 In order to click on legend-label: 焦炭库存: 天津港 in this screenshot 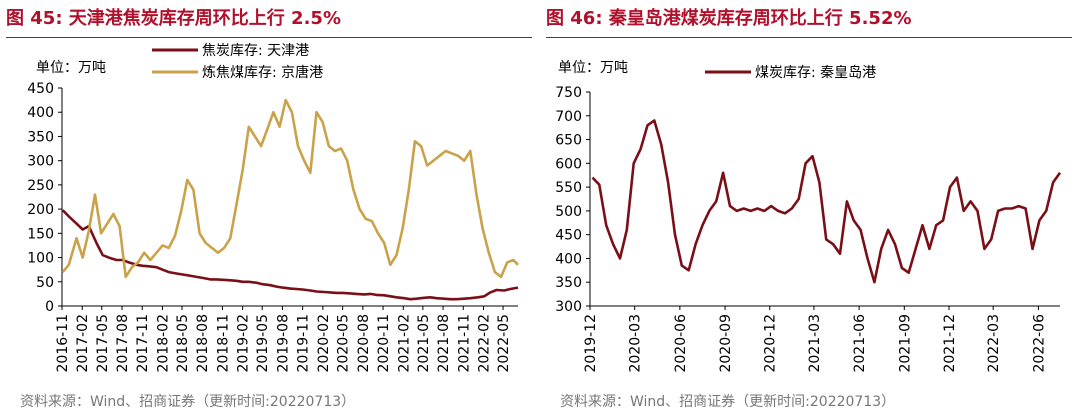, I will do `click(255, 51)`.